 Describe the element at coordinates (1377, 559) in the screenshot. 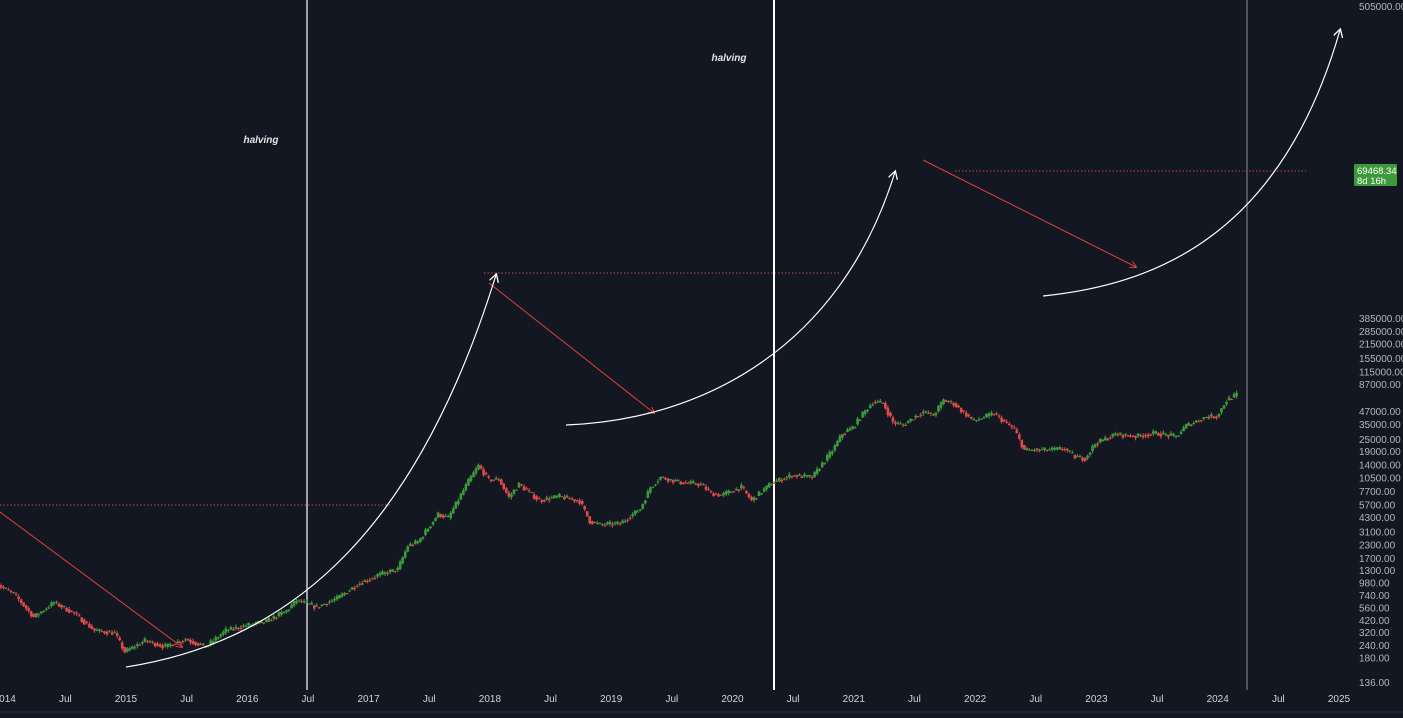

I see `price-tick-label: 1700.00` at that location.